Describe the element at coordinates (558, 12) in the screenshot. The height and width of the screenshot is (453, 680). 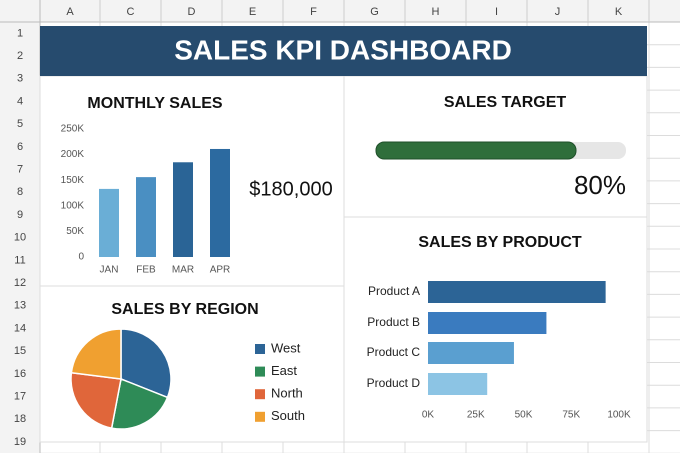
I see `column-header: J` at that location.